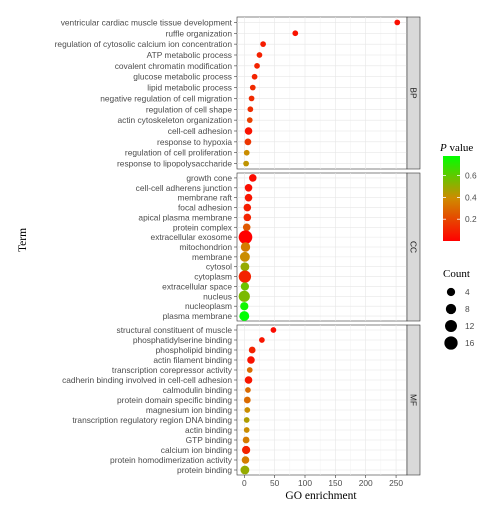 Image resolution: width=504 pixels, height=510 pixels. What do you see at coordinates (192, 360) in the screenshot?
I see `term-label: actin filament binding` at bounding box center [192, 360].